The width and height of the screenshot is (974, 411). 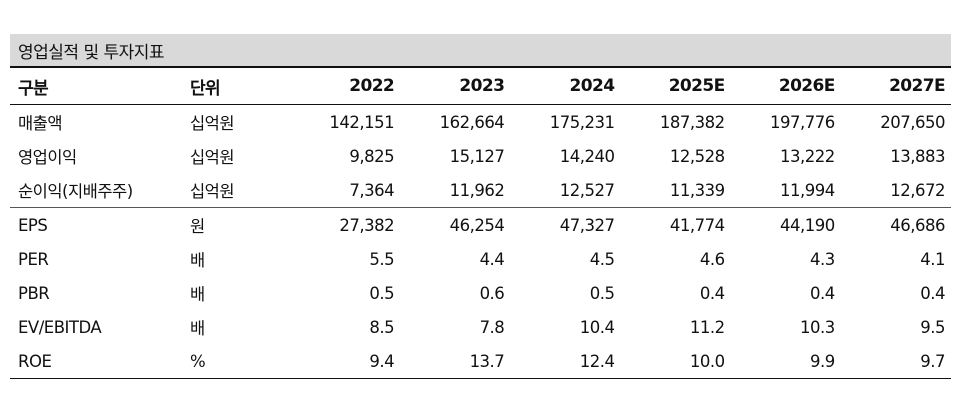 What do you see at coordinates (565, 85) in the screenshot?
I see `header-year: 2024` at bounding box center [565, 85].